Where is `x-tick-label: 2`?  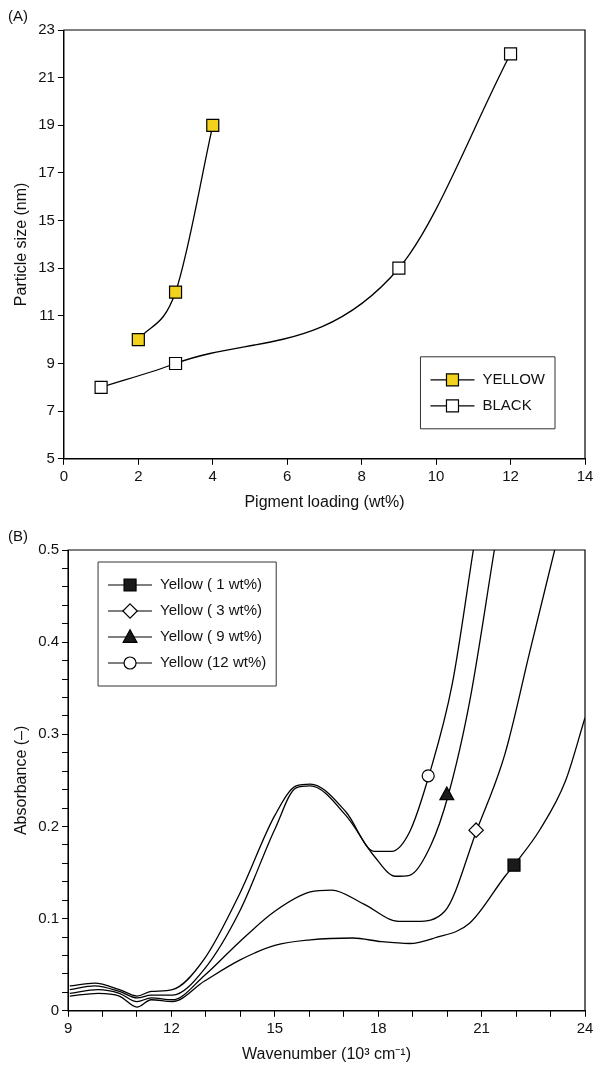
x-tick-label: 2 is located at coordinates (138, 475).